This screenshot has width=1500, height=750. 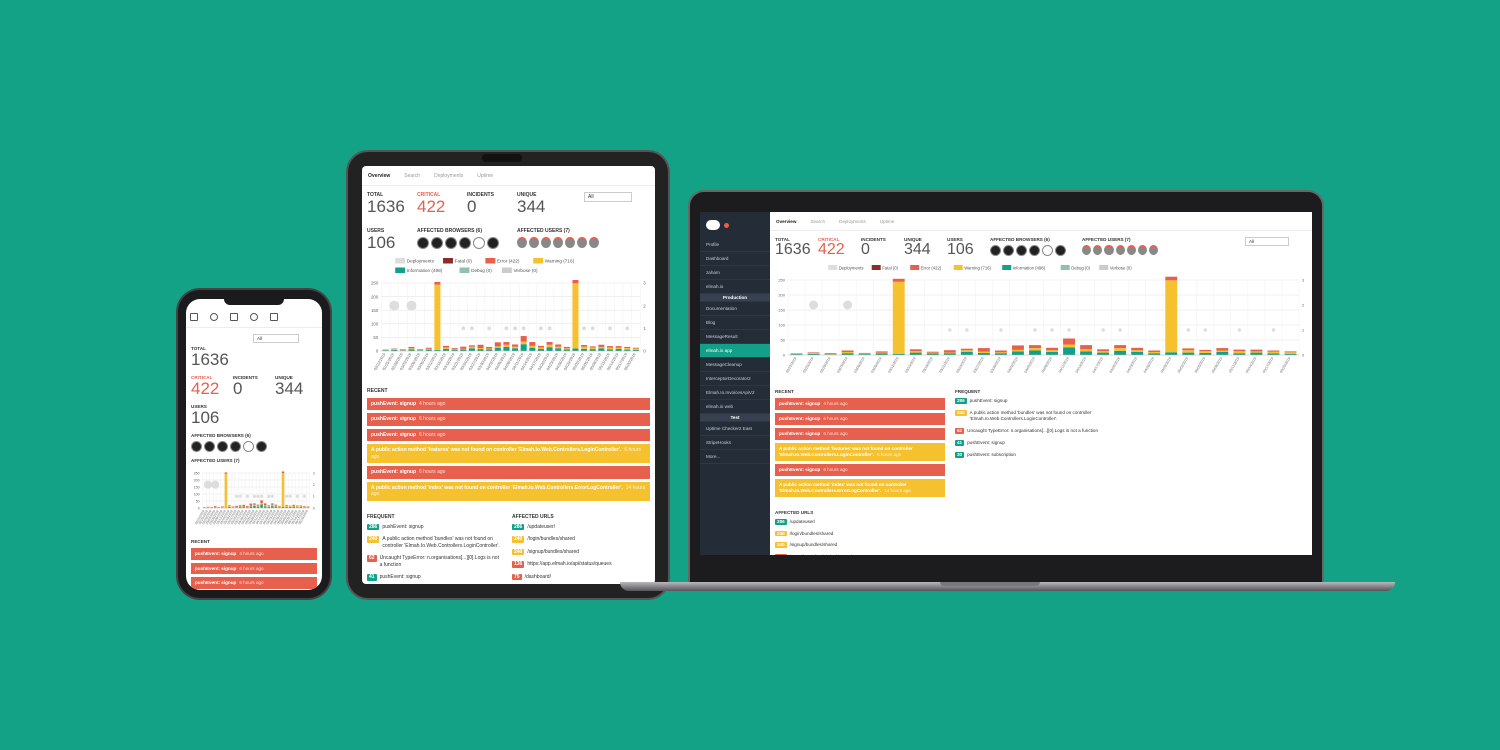 What do you see at coordinates (735, 393) in the screenshot?
I see `sidebar-item: Elmah.Io.InvoicesApiV2` at bounding box center [735, 393].